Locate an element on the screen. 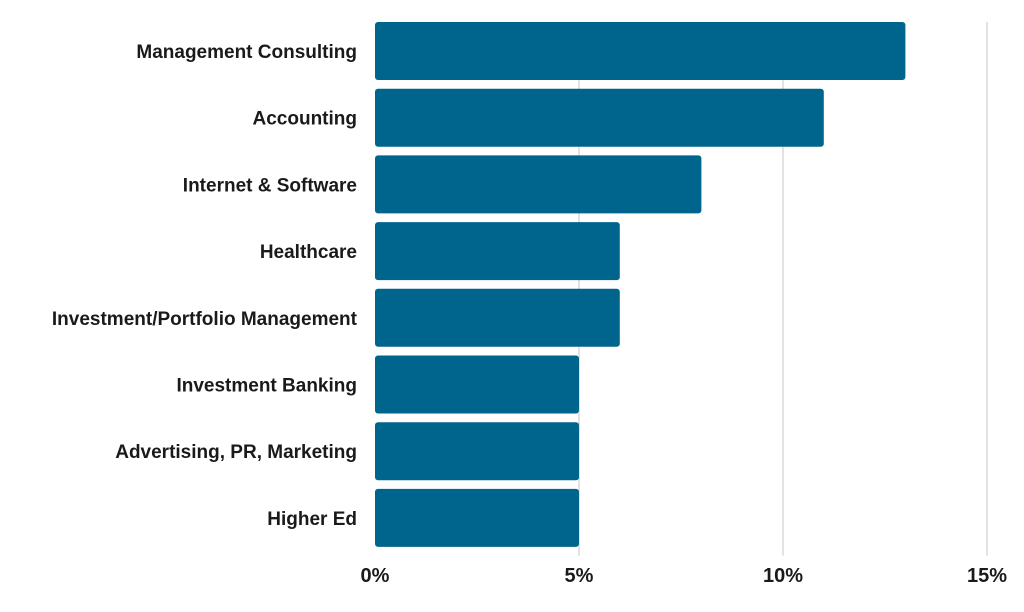  x-tick-label: 0% is located at coordinates (375, 576).